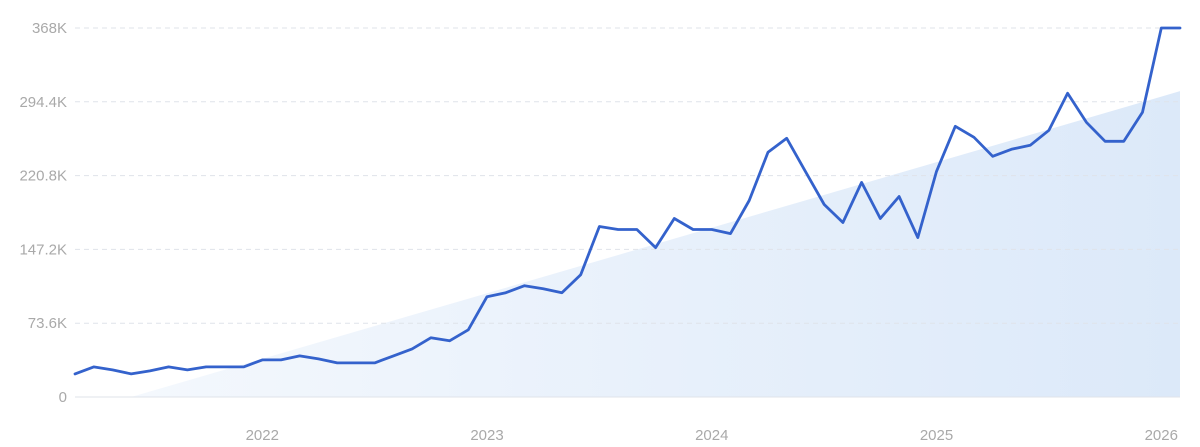 This screenshot has height=447, width=1200. I want to click on x-axis-ticks: 2022 2023 2024 2025 2026, so click(712, 435).